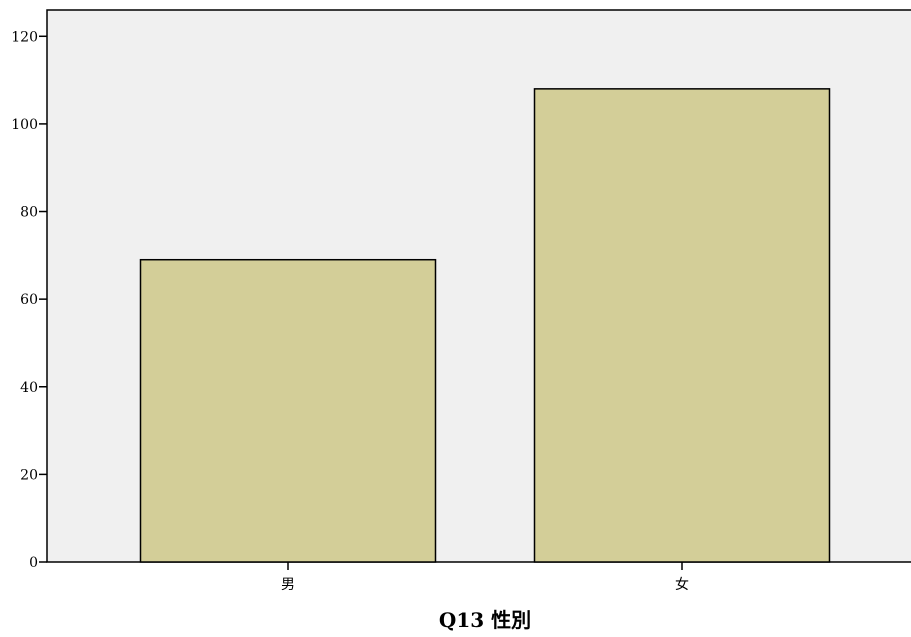  I want to click on x-tick-label-0: 男, so click(288, 585).